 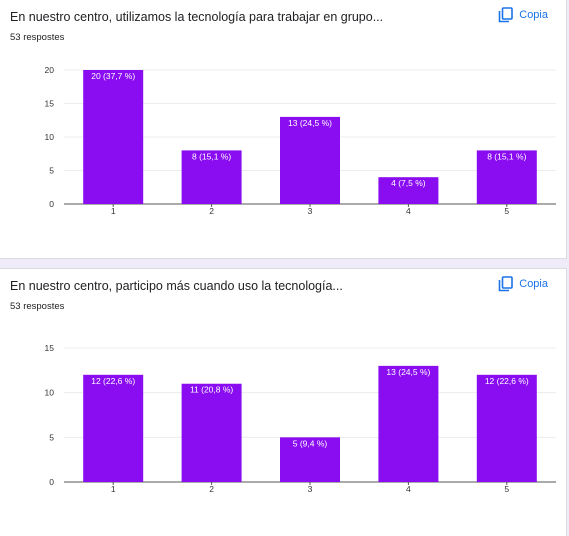 What do you see at coordinates (211, 390) in the screenshot?
I see `bar-data-label: 11 (20,8 %)` at bounding box center [211, 390].